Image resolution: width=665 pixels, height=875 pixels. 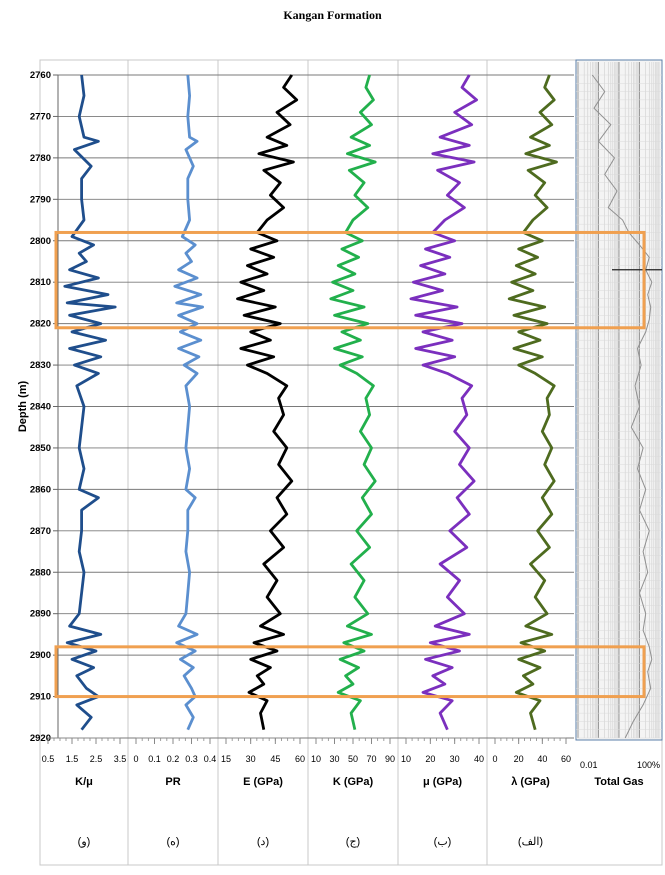 I want to click on x-tick-label: 1.5, so click(x=72, y=759).